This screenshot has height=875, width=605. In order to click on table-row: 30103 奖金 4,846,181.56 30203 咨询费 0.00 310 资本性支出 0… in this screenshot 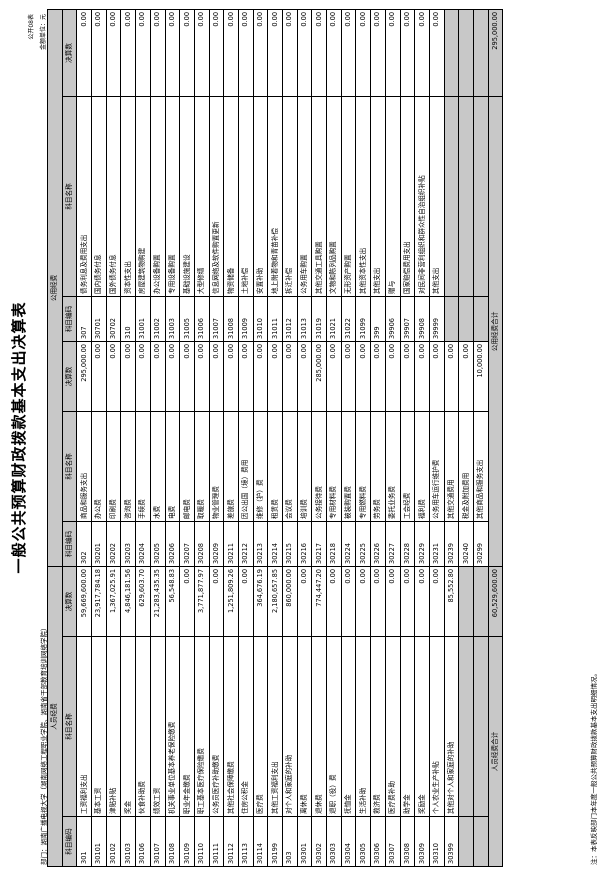, I will do `click(128, 438)`.